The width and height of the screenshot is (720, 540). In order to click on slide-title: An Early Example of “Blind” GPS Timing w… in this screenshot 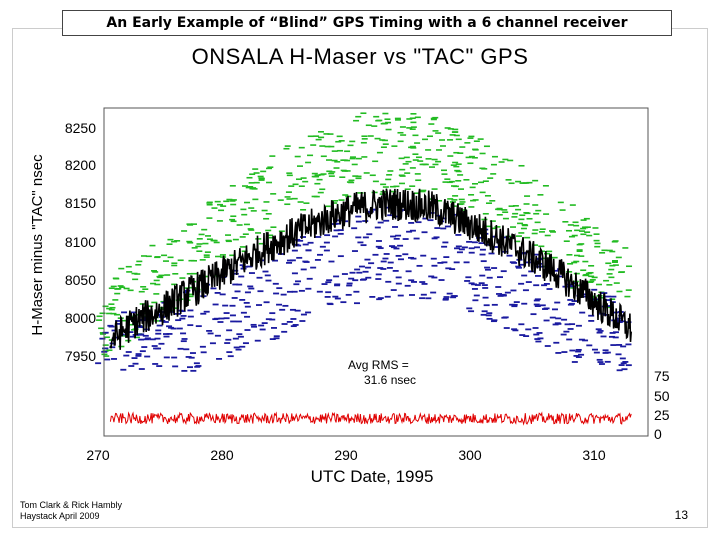, I will do `click(367, 23)`.